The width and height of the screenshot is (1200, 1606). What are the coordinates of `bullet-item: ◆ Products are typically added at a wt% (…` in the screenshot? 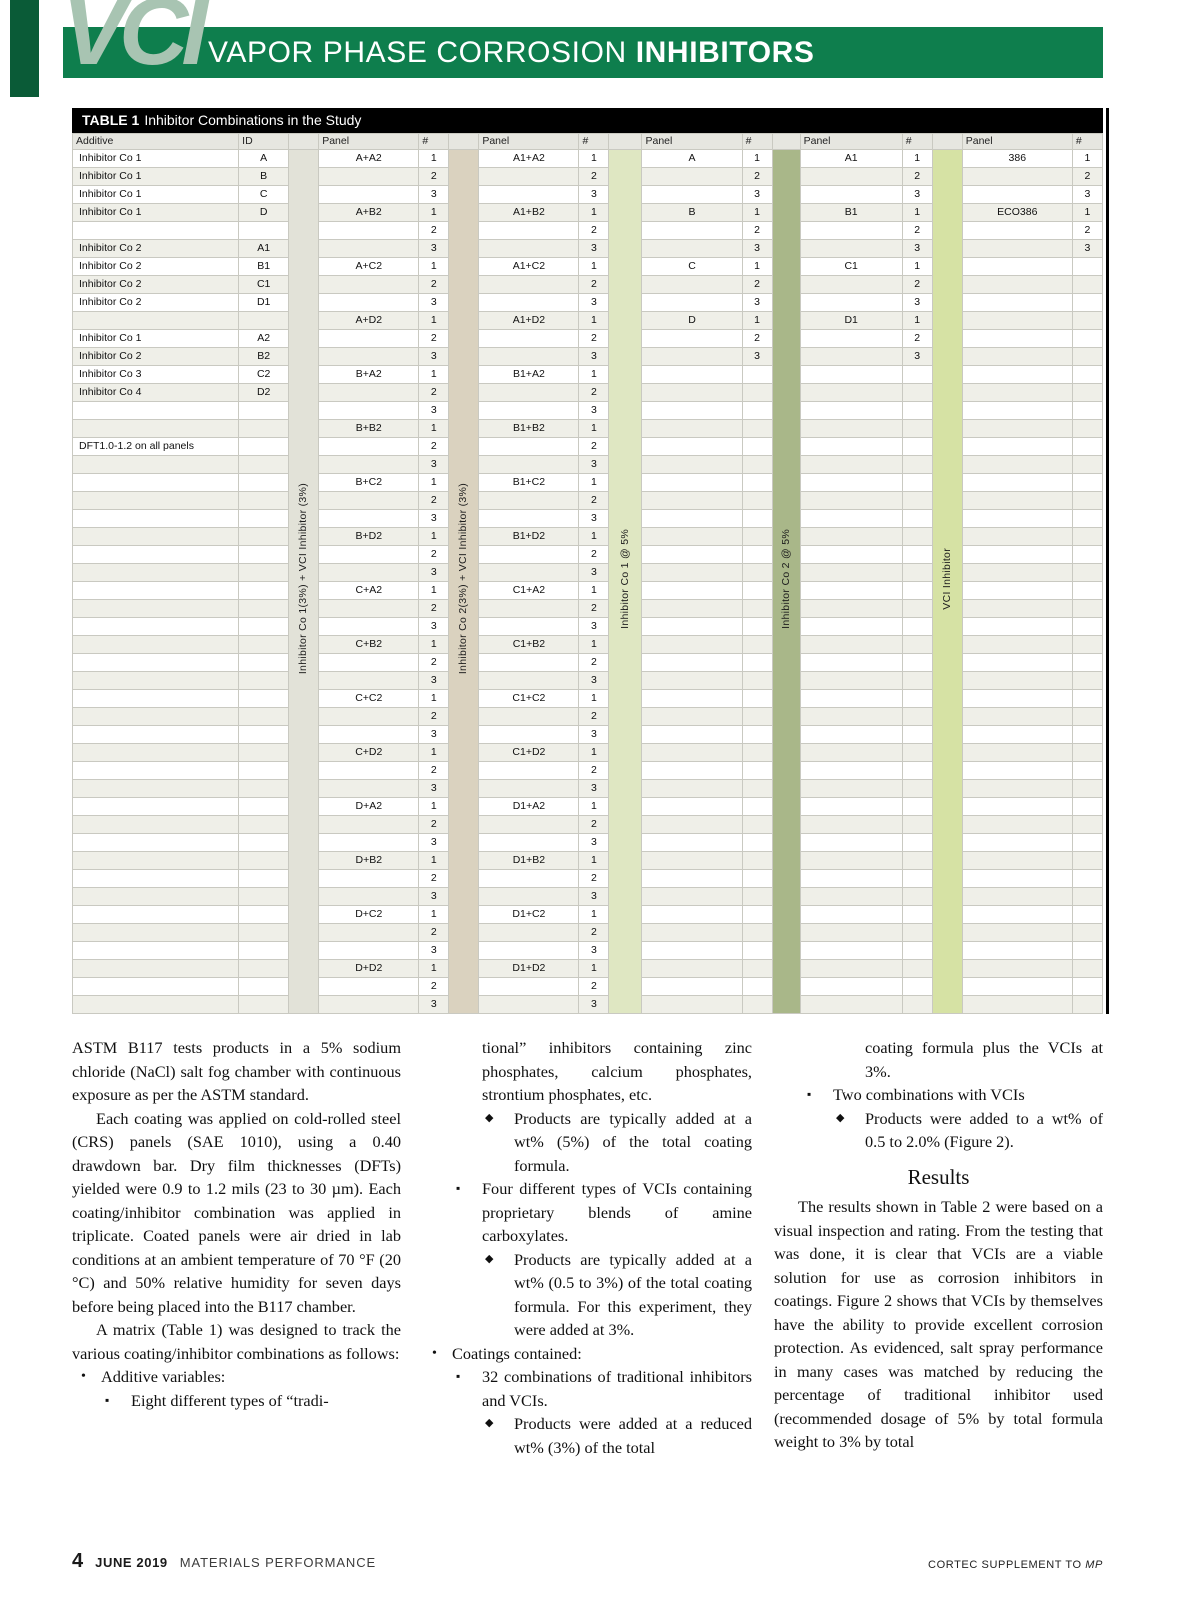 It's located at (587, 1295).